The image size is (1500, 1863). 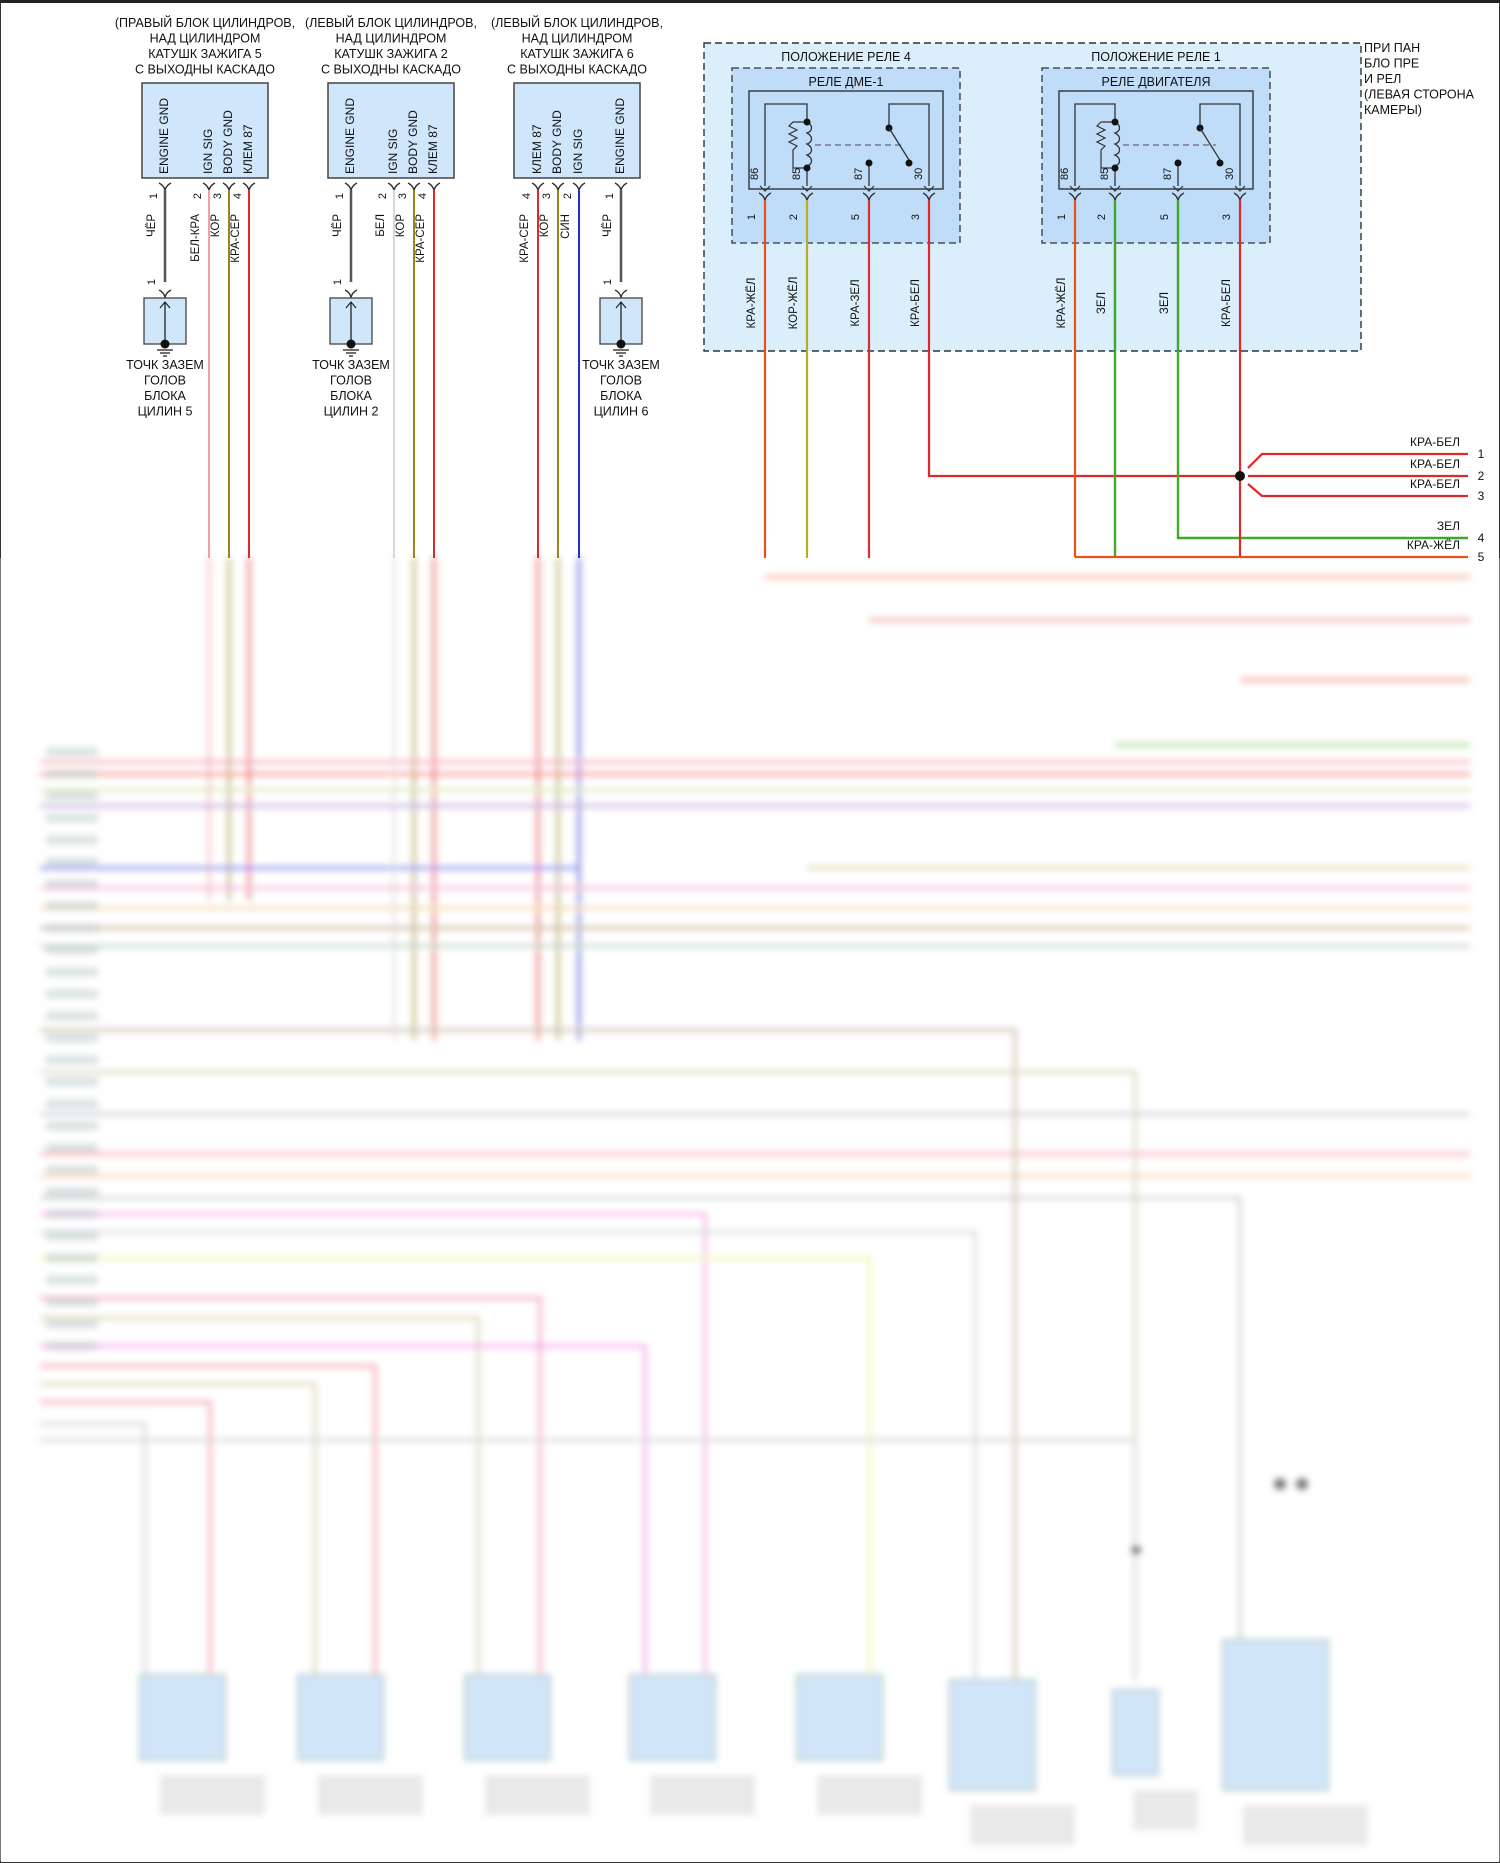 I want to click on right-connector-pin-number: 3, so click(x=1481, y=496).